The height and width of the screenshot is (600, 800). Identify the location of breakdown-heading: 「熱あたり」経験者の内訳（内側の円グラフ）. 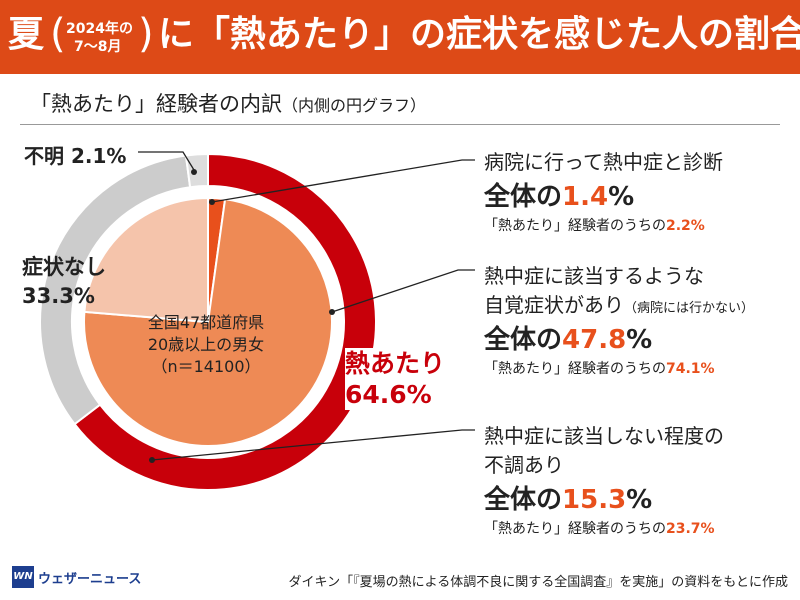
(228, 103).